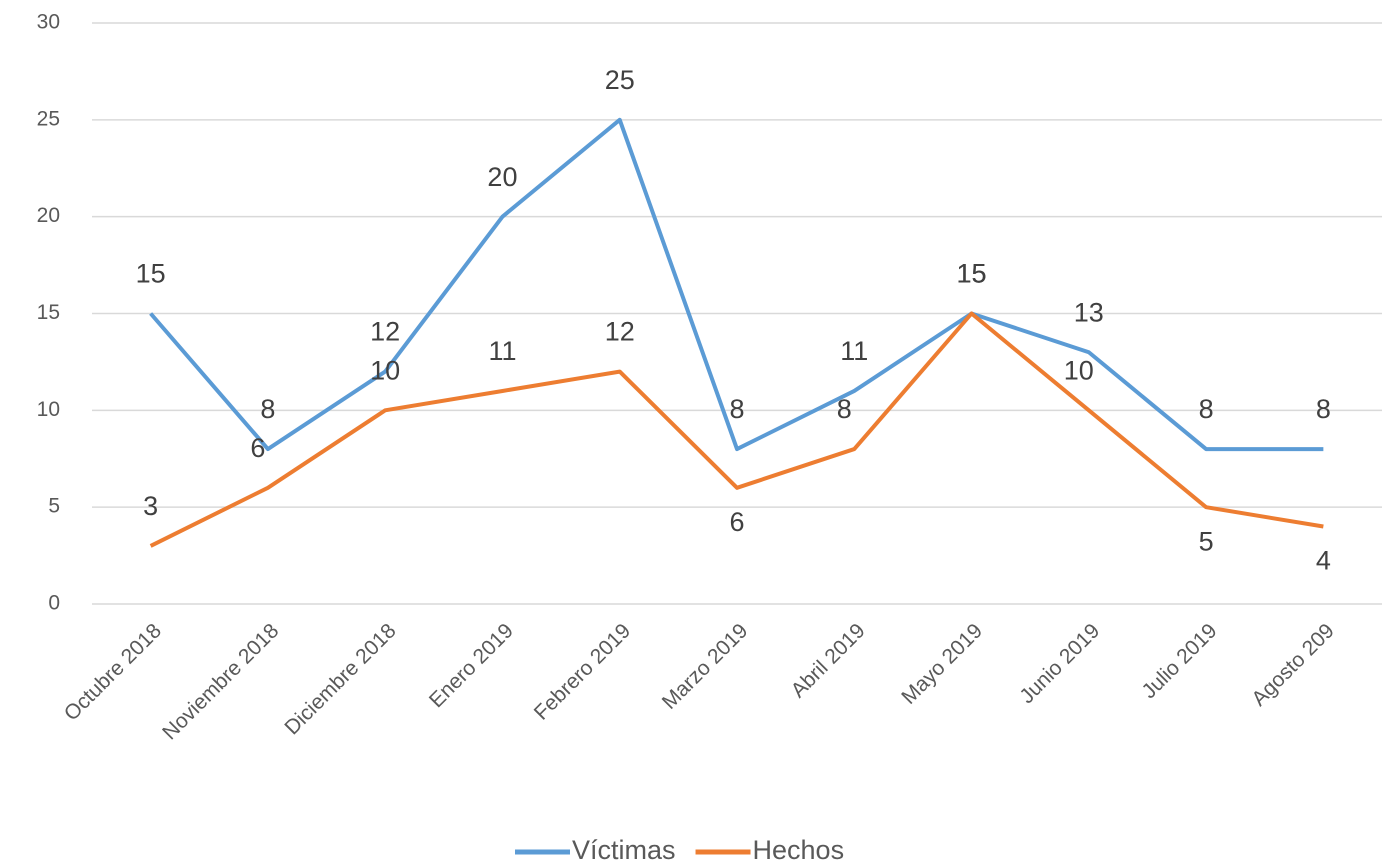 This screenshot has width=1384, height=868. What do you see at coordinates (471, 665) in the screenshot?
I see `x-tick-label: Enero 2019` at bounding box center [471, 665].